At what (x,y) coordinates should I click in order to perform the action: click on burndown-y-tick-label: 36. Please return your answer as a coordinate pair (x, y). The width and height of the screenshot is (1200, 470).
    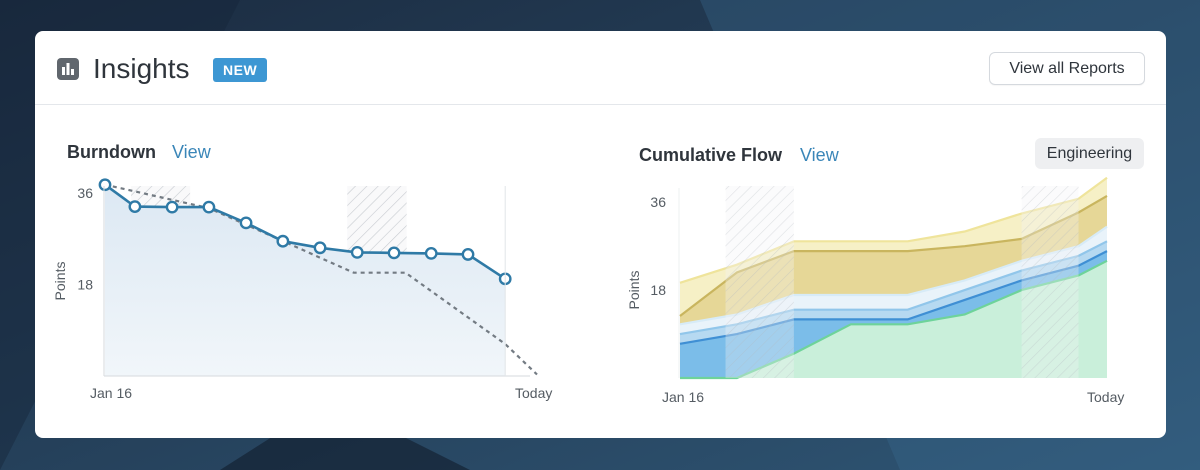
    Looking at the image, I should click on (85, 193).